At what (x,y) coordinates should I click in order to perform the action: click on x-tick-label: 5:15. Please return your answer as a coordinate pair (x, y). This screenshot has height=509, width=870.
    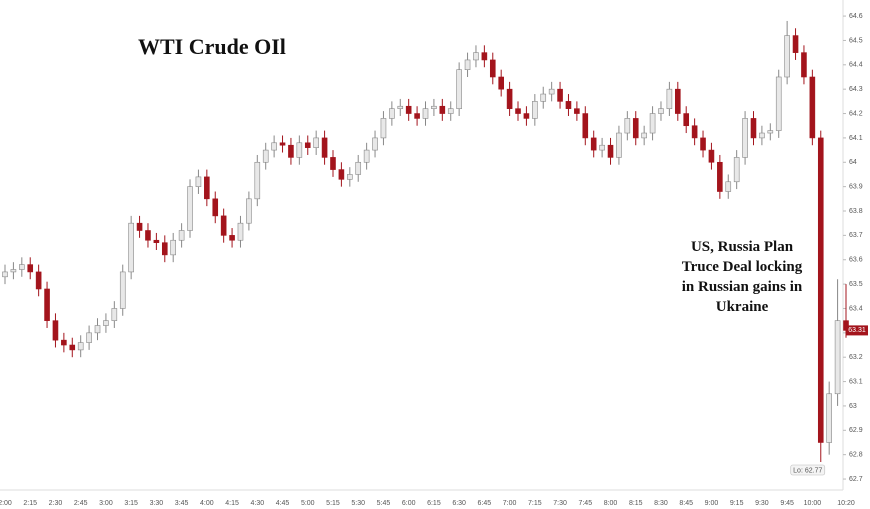
    Looking at the image, I should click on (333, 503).